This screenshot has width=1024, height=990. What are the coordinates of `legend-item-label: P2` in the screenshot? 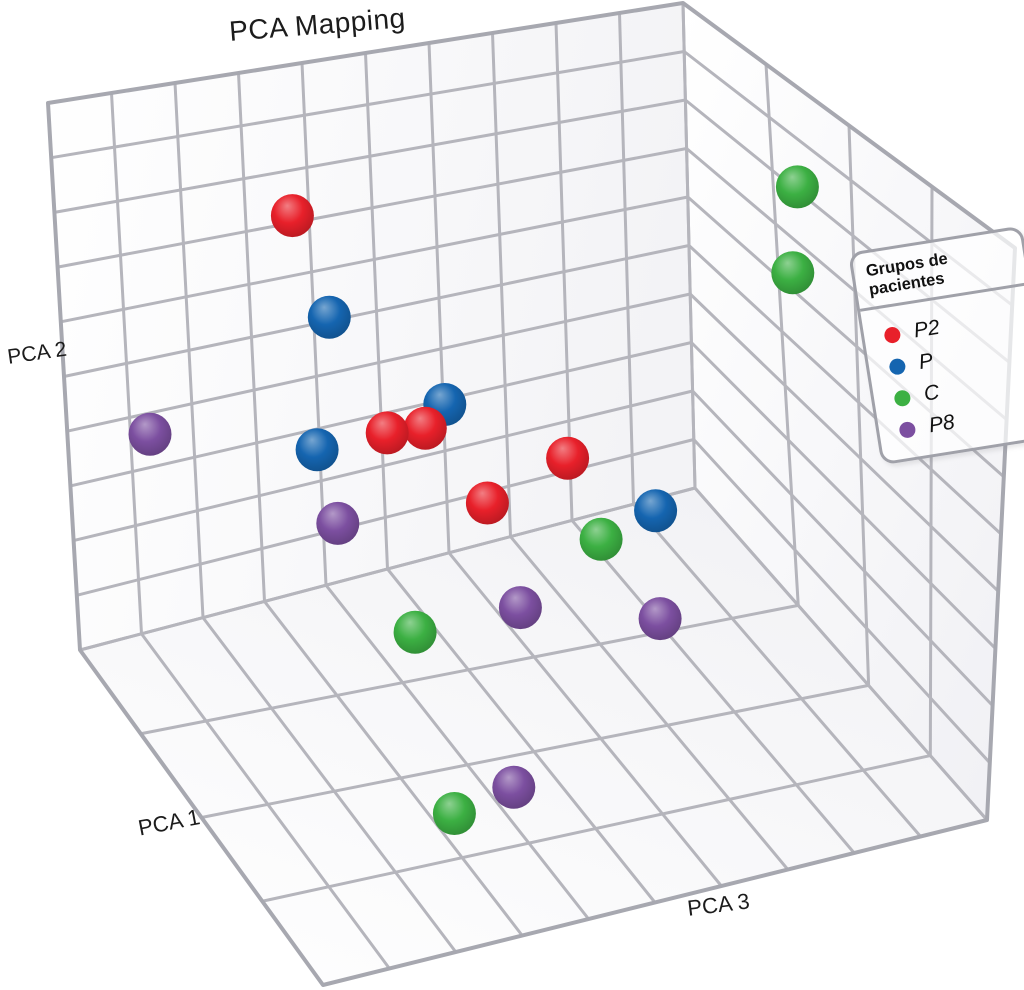 It's located at (927, 329).